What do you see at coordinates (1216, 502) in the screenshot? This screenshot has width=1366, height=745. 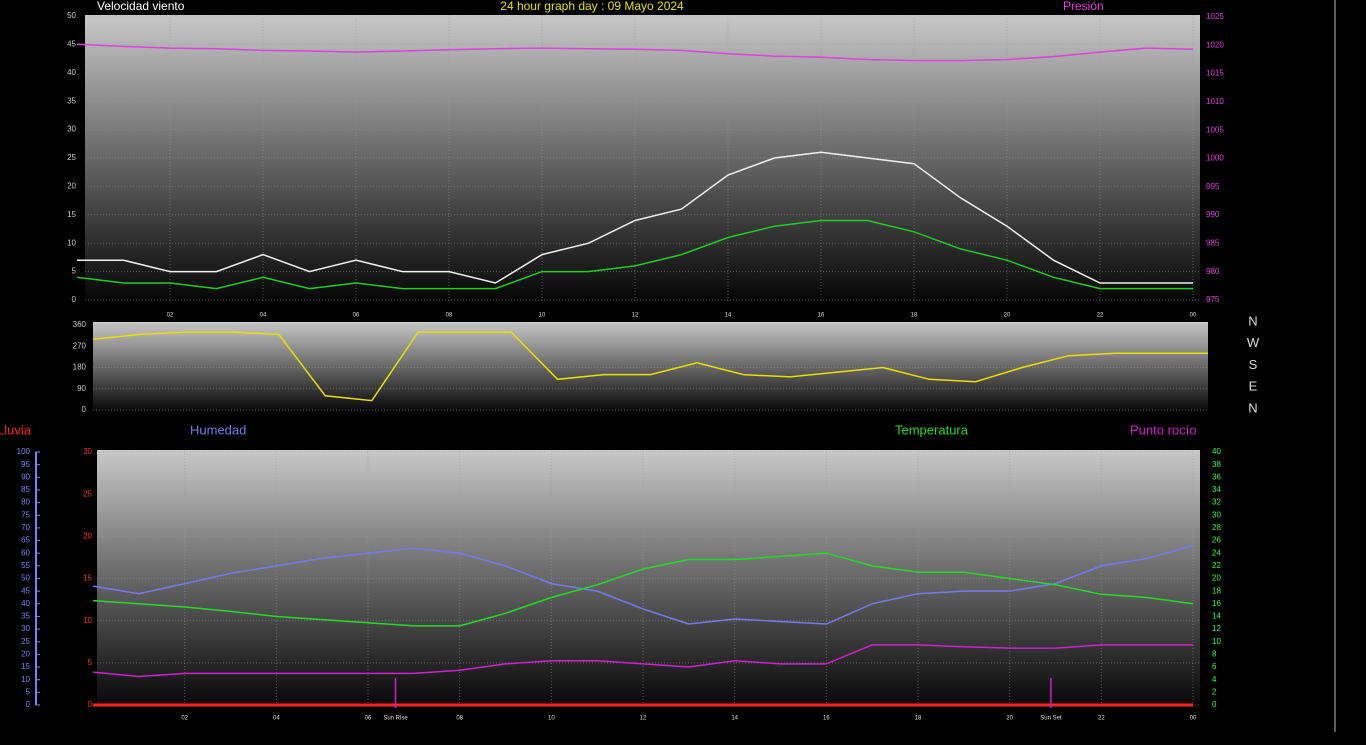 I see `tick-label: 32` at bounding box center [1216, 502].